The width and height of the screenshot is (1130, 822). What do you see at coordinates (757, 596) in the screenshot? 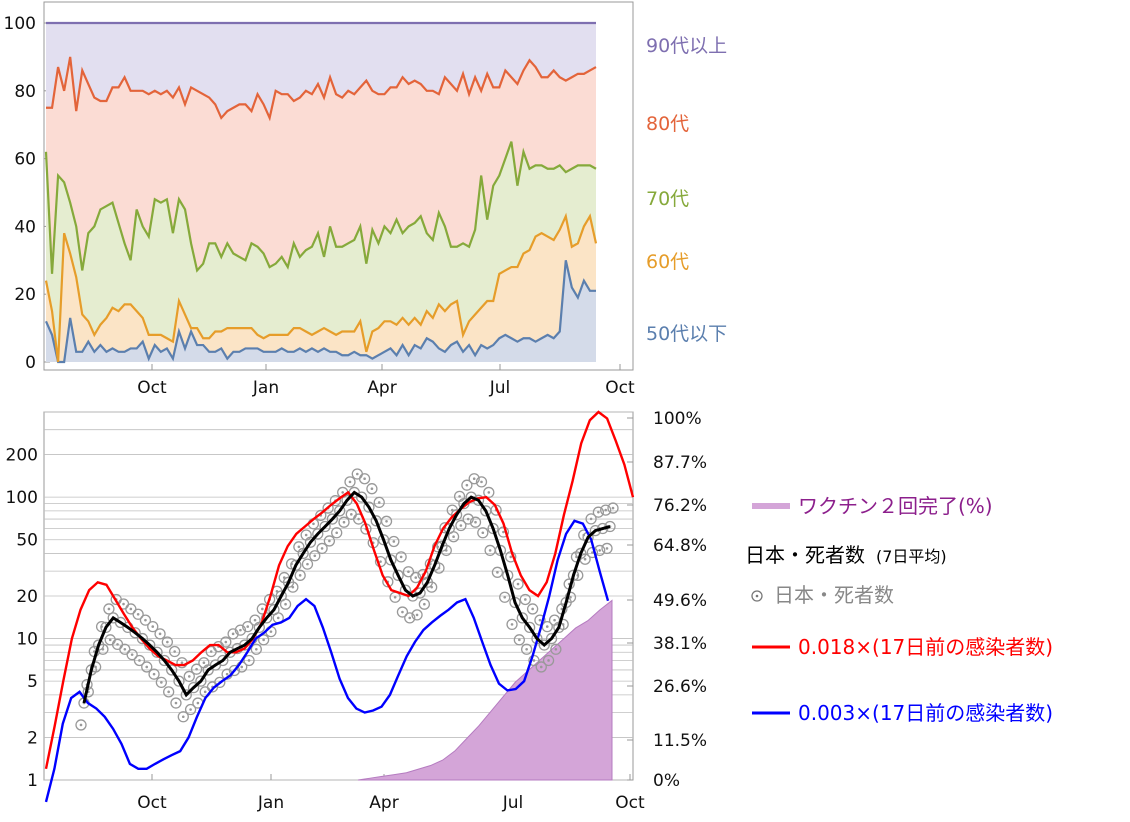
I see `legend-marker-dot` at bounding box center [757, 596].